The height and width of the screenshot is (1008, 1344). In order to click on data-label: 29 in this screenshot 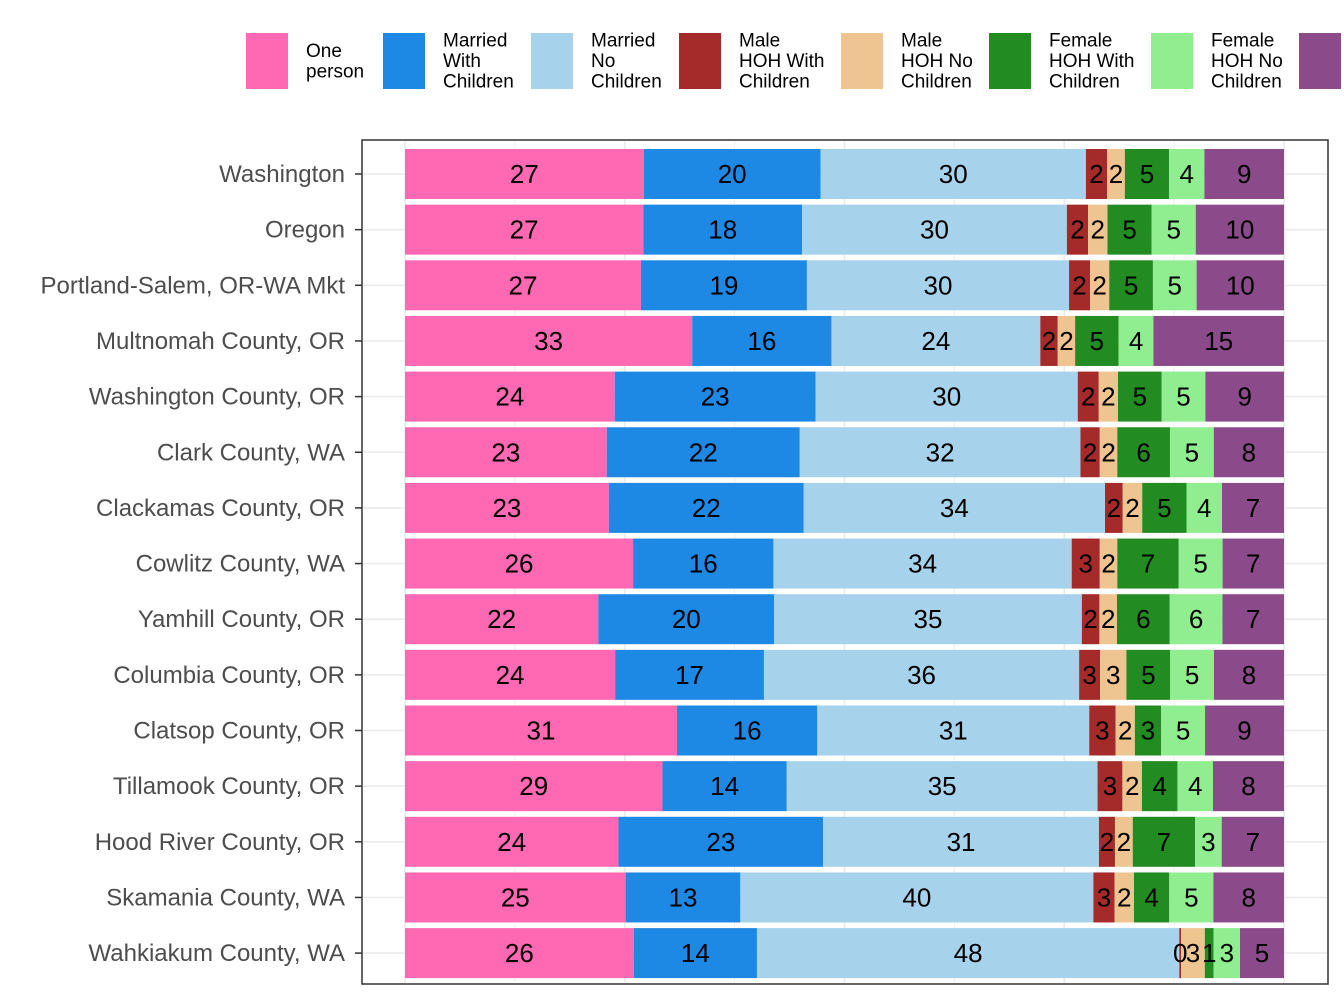, I will do `click(533, 786)`.